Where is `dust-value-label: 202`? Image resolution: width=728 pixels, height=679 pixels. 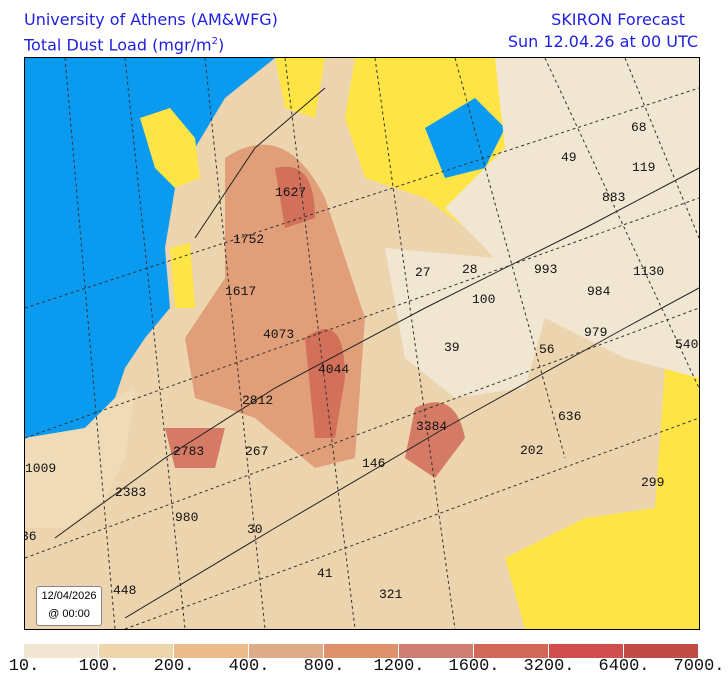 dust-value-label: 202 is located at coordinates (531, 450).